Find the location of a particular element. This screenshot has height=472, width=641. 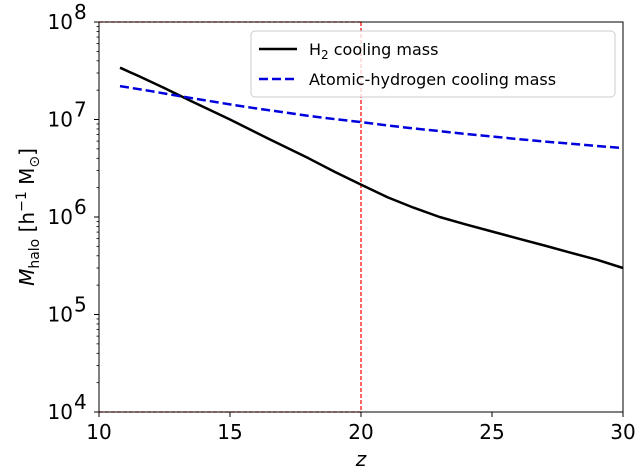

y-axis-label-unit: M is located at coordinates (27, 180).